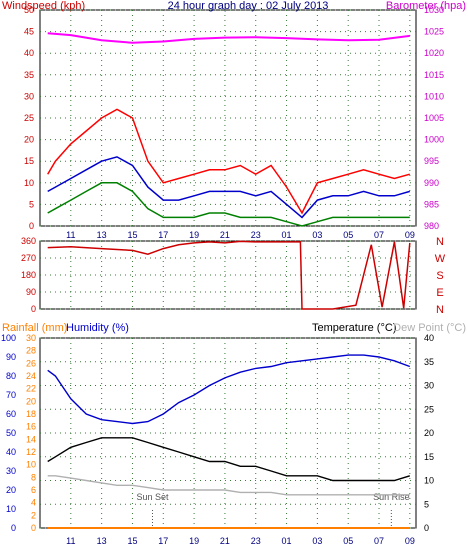  What do you see at coordinates (229, 389) in the screenshot?
I see `humidity-line` at bounding box center [229, 389].